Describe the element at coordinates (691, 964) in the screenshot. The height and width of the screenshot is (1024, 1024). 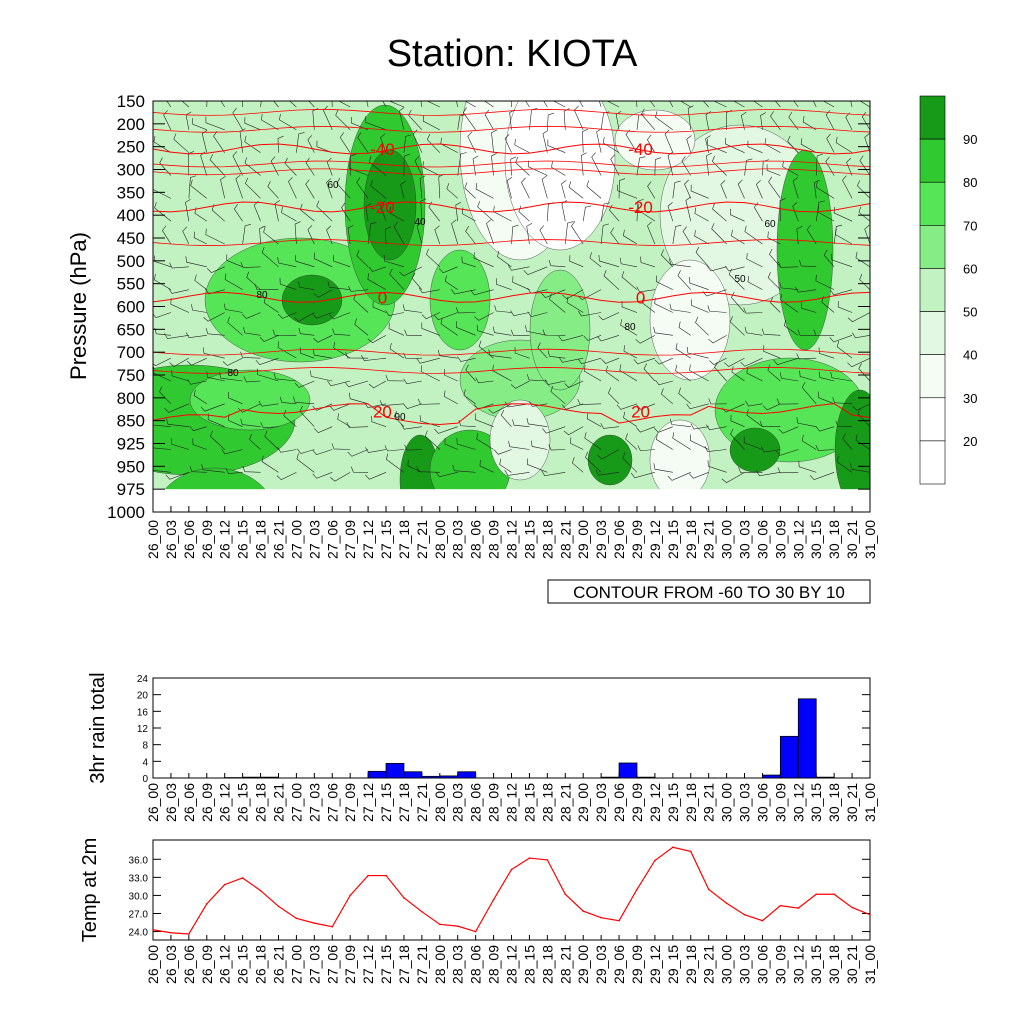
I see `temp-xtick-label: 29_18` at that location.